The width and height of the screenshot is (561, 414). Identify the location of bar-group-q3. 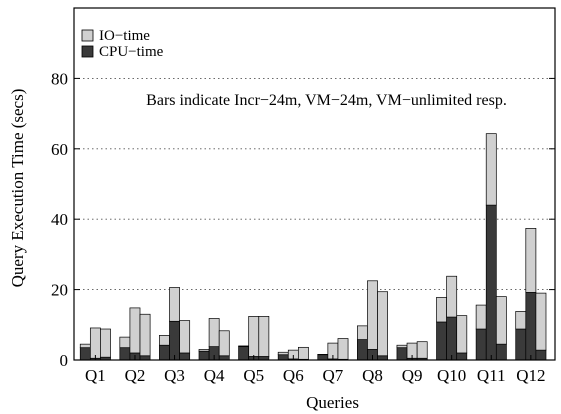
(175, 324).